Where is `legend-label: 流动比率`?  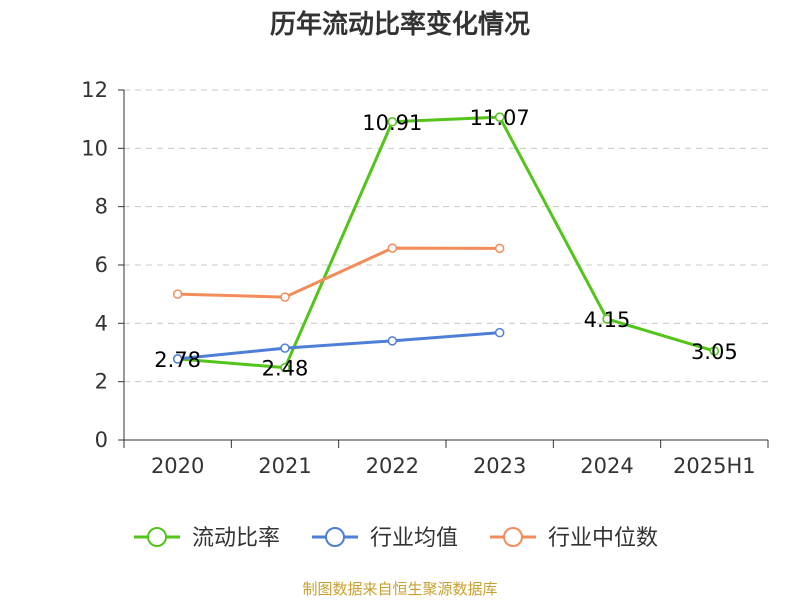 legend-label: 流动比率 is located at coordinates (236, 538).